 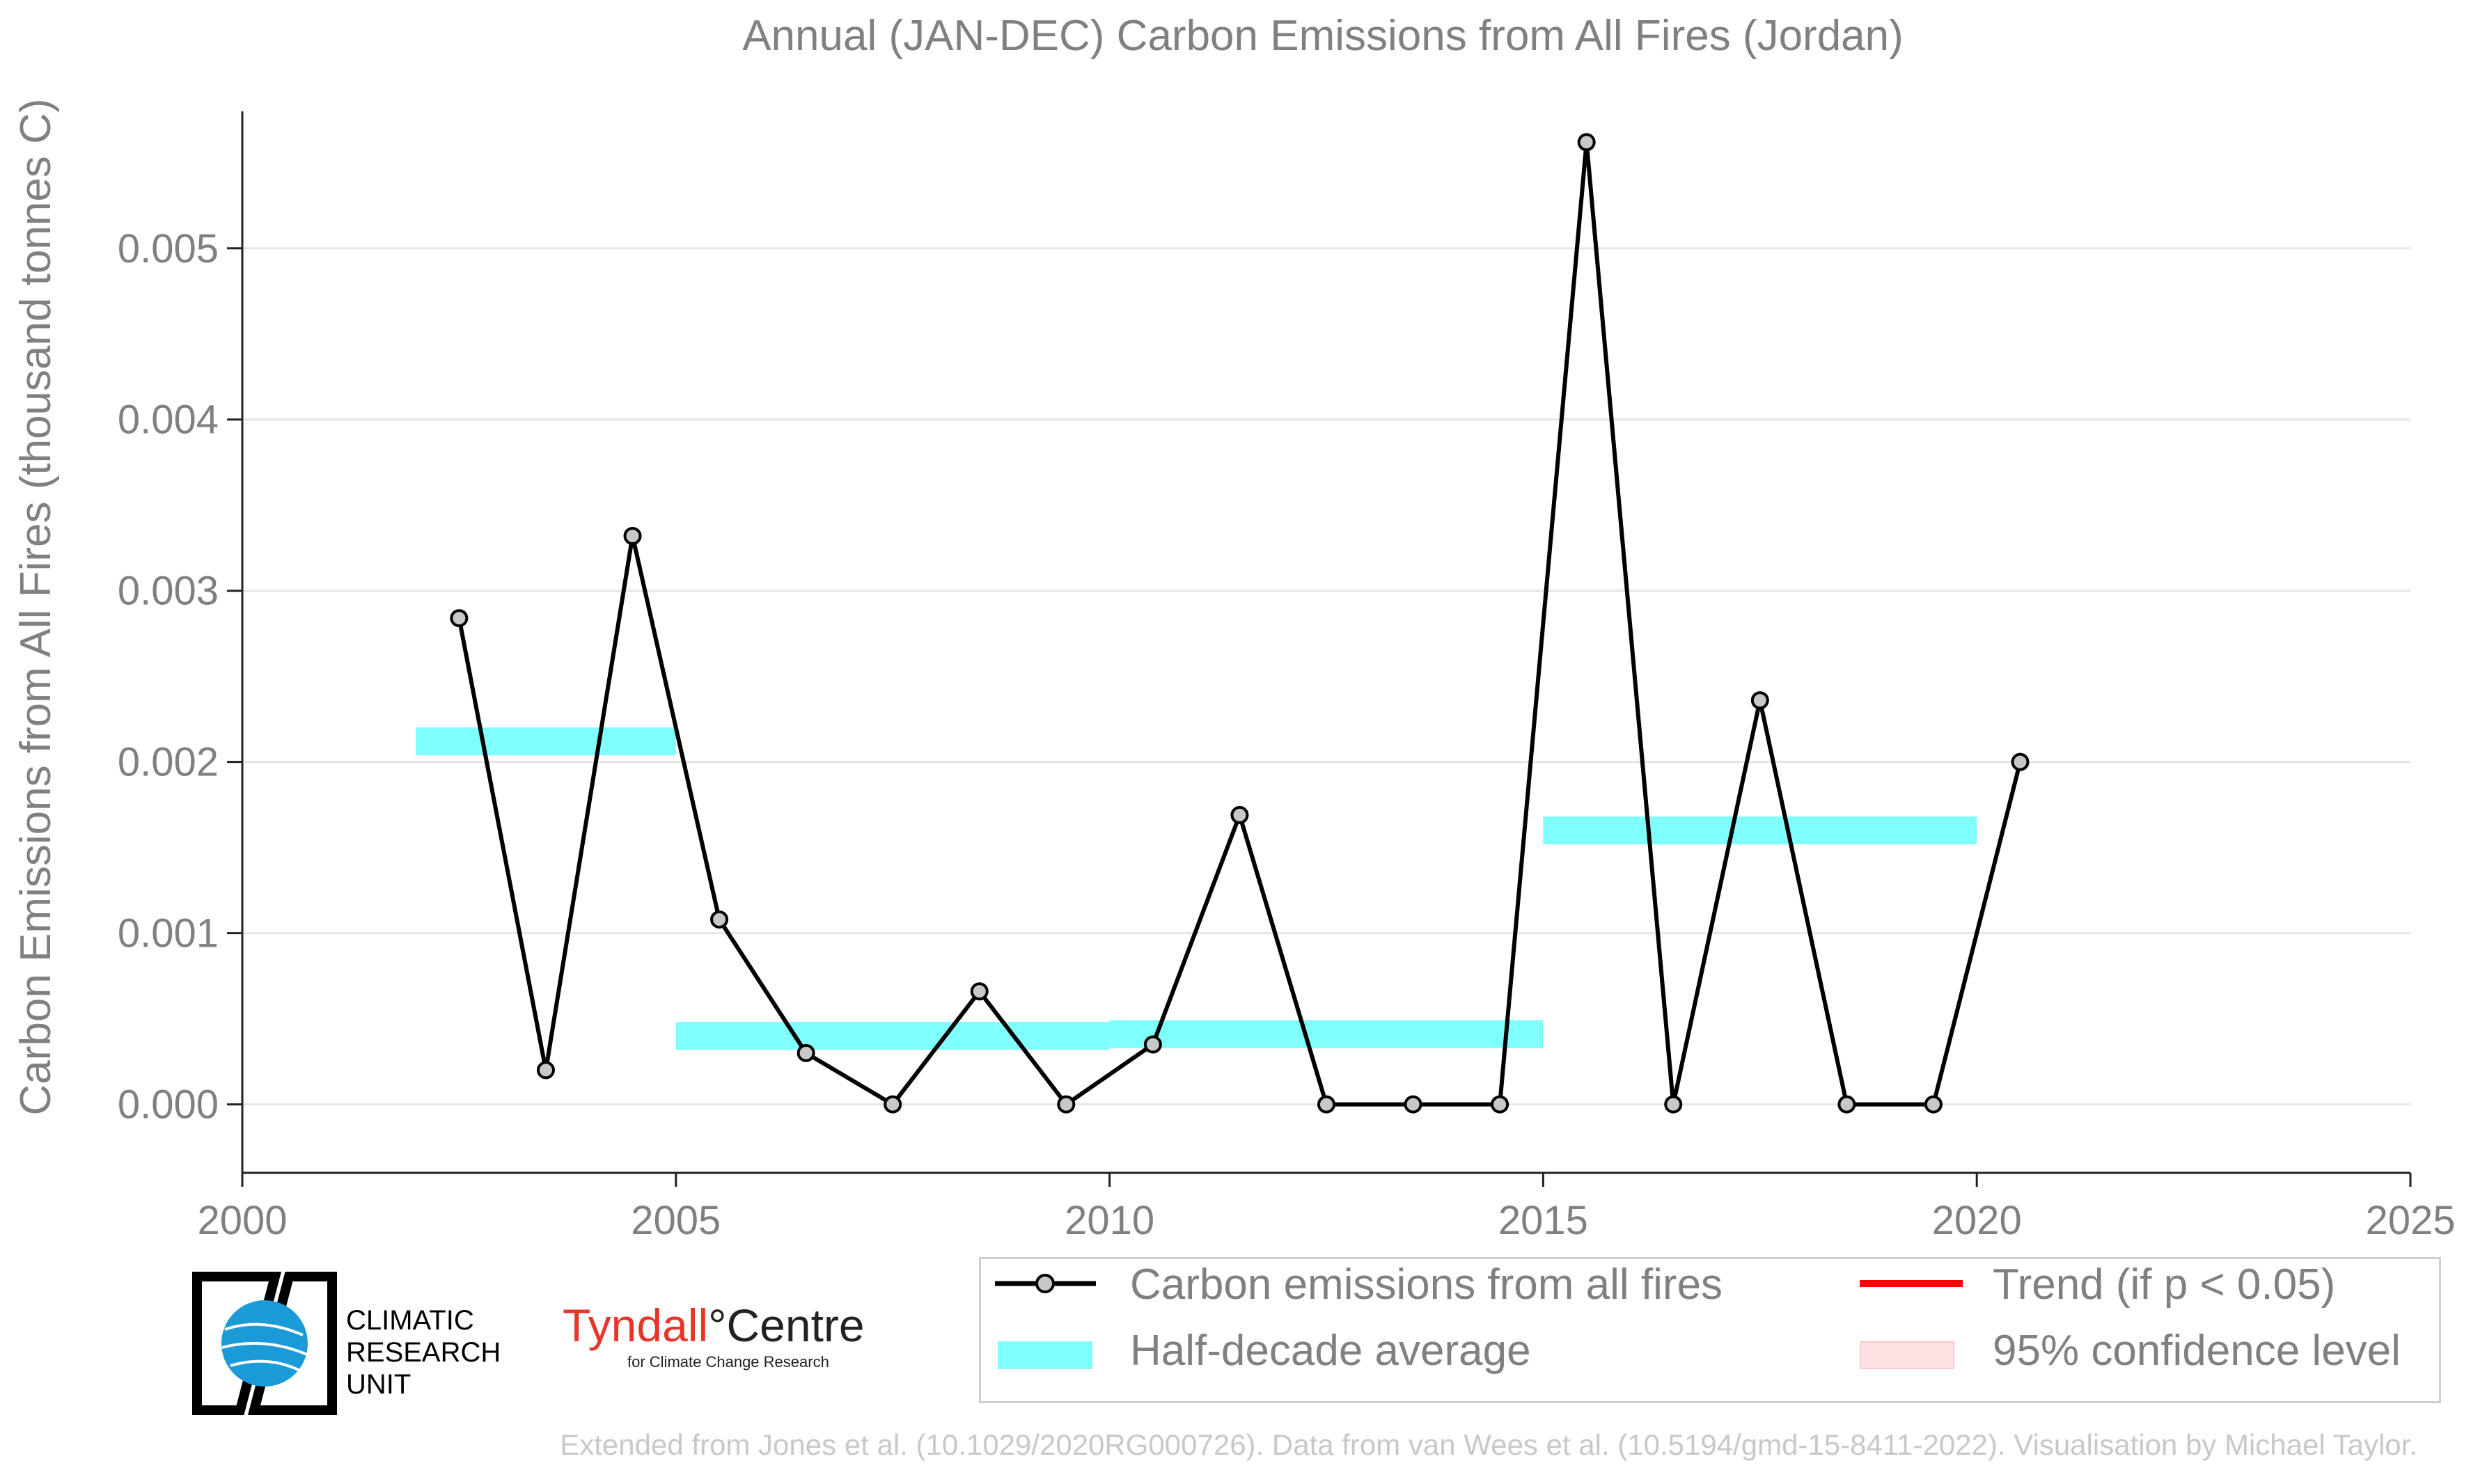 What do you see at coordinates (168, 420) in the screenshot?
I see `y-tick-label: 0.004` at bounding box center [168, 420].